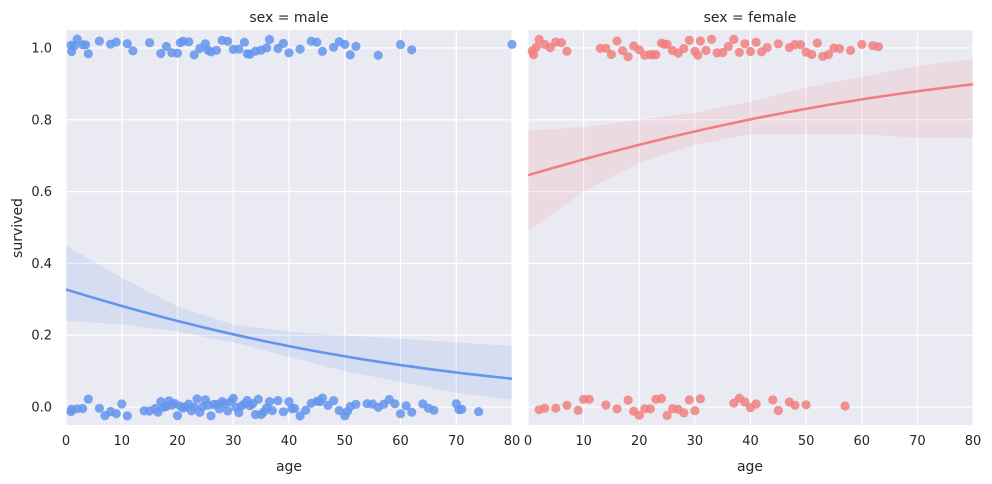  I want to click on facet-female-x-ticks: 0 10 20 30 40 50 60 70 80, so click(752, 441).